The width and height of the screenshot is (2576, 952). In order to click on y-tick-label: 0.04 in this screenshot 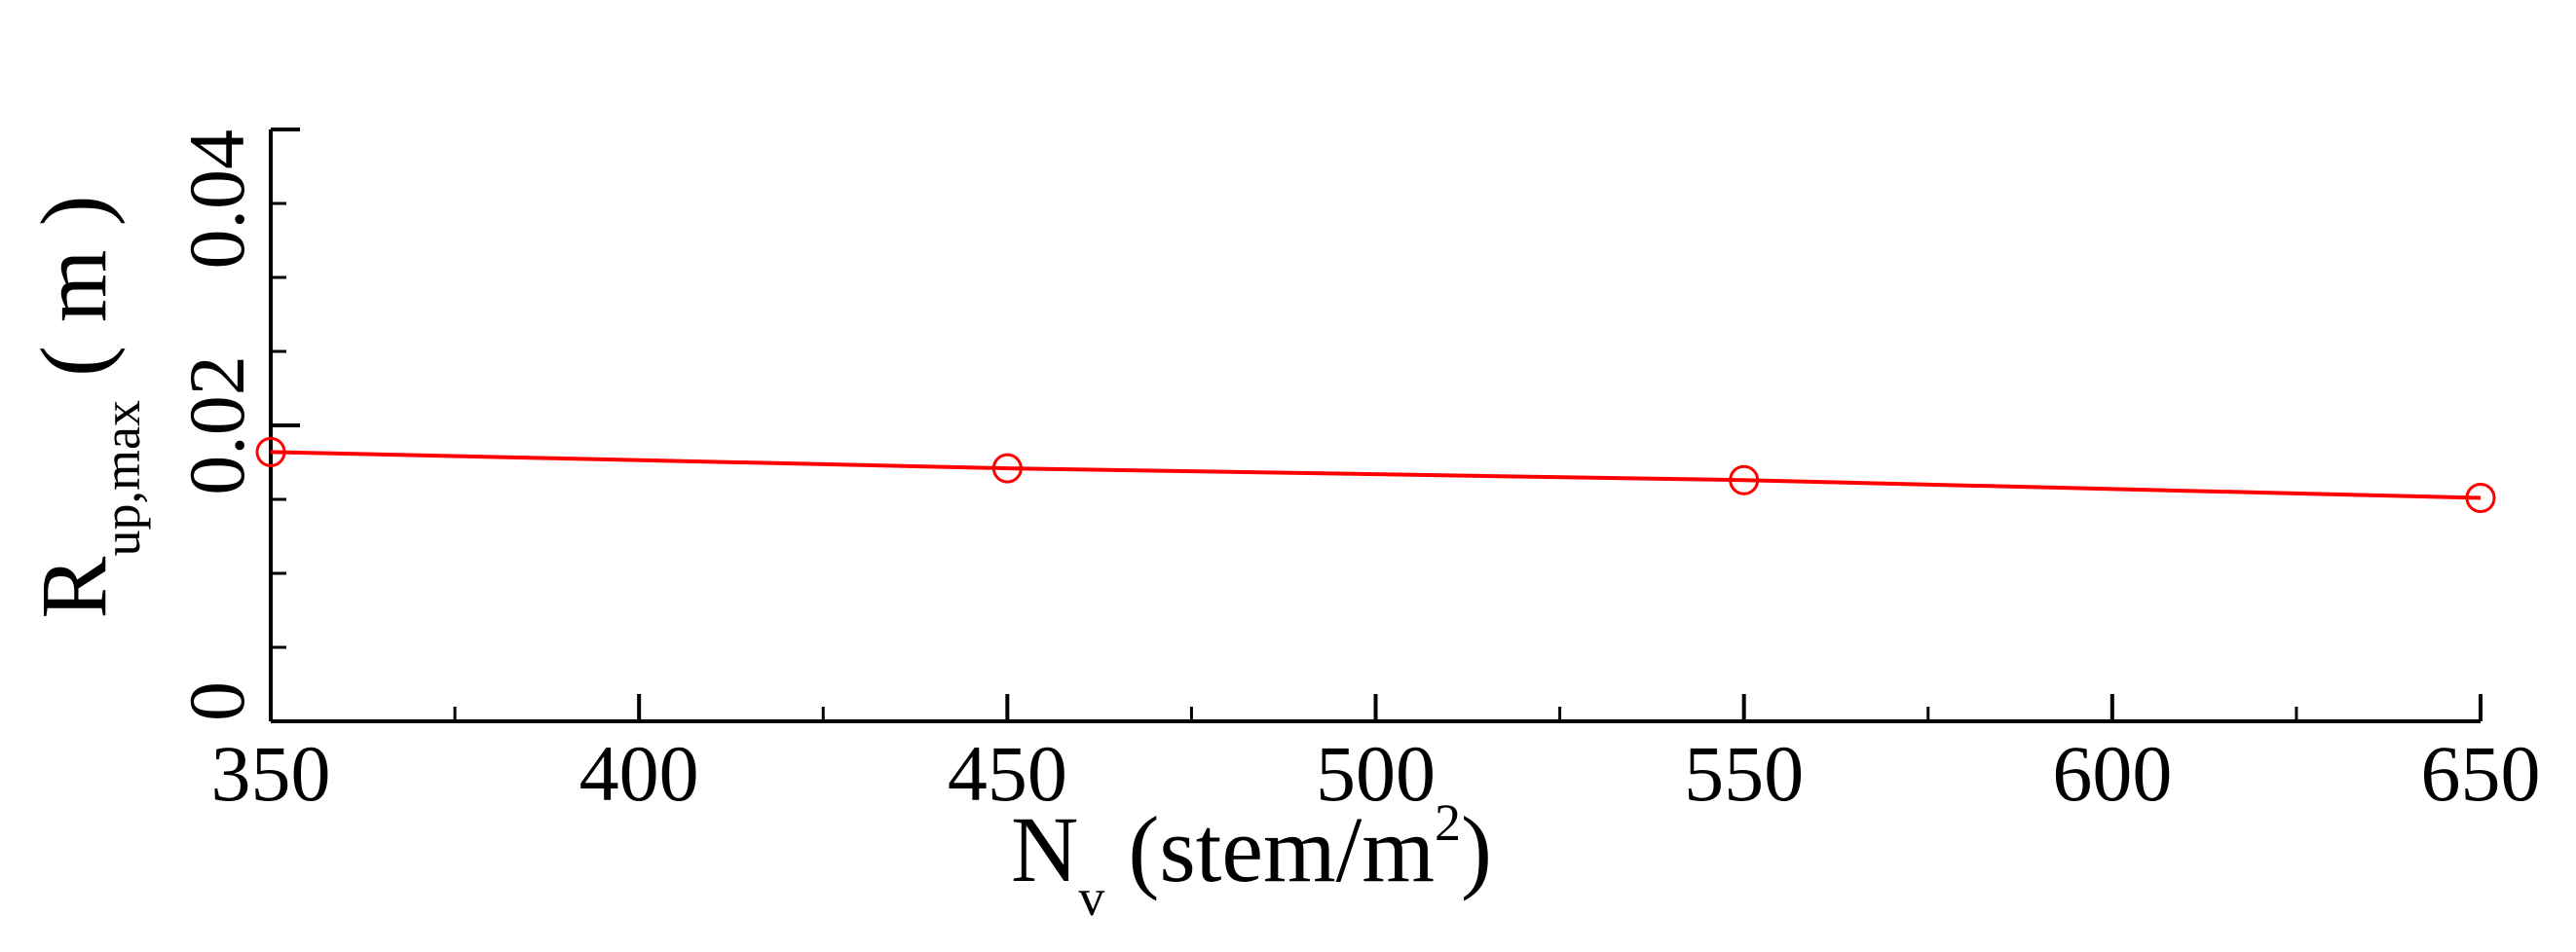, I will do `click(216, 199)`.